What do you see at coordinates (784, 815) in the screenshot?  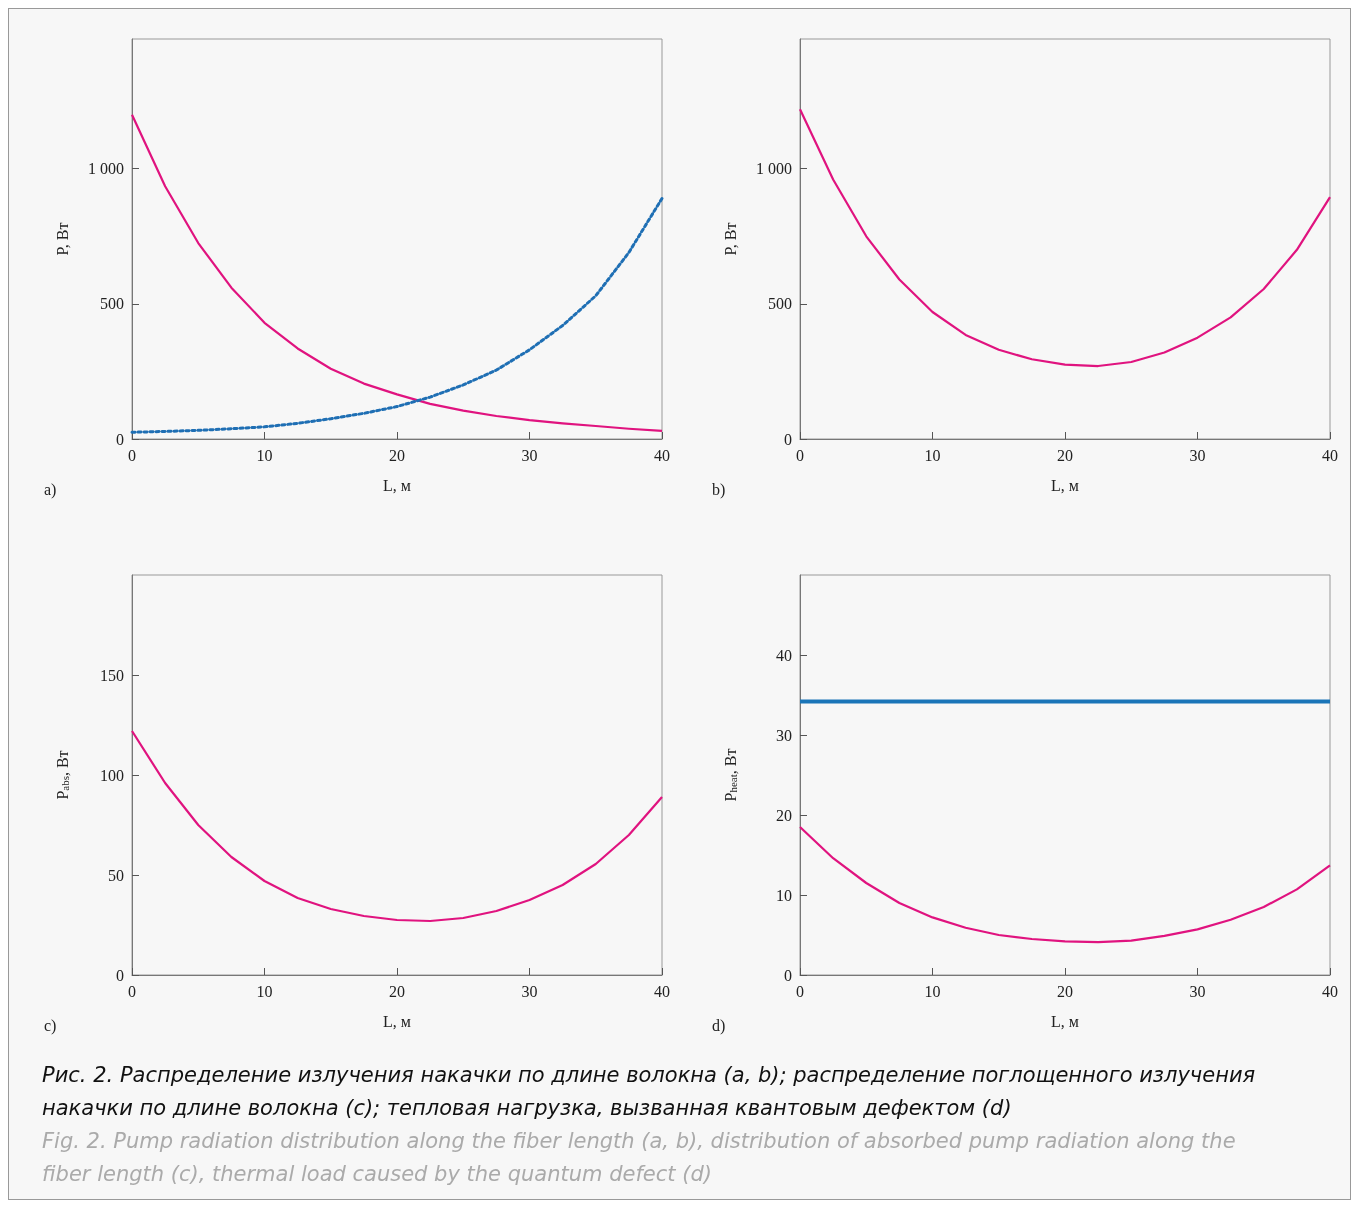 I see `y-tick-label: 20` at bounding box center [784, 815].